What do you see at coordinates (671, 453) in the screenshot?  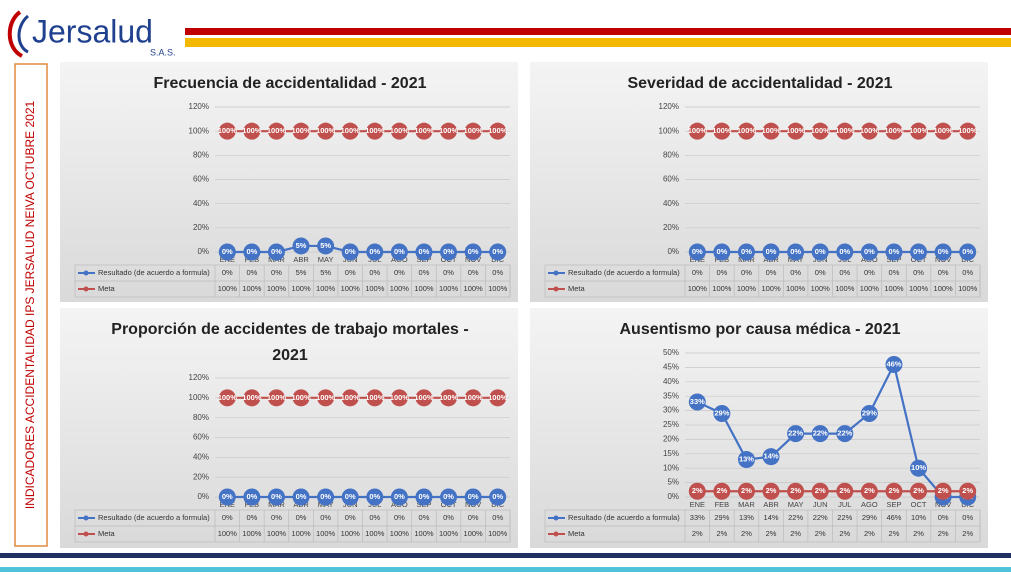 I see `y-tick-label: 15%` at bounding box center [671, 453].